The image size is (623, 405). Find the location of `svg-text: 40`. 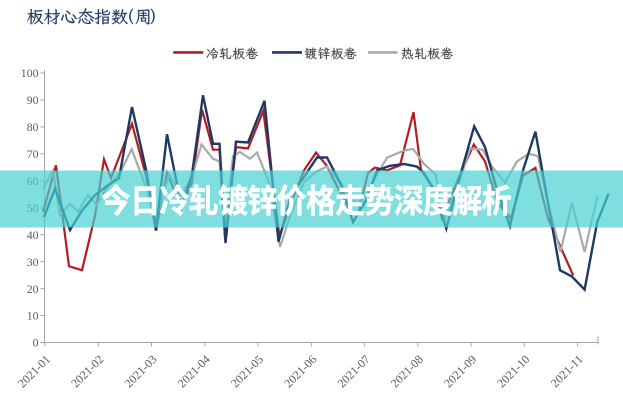

svg-text: 40 is located at coordinates (33, 235).